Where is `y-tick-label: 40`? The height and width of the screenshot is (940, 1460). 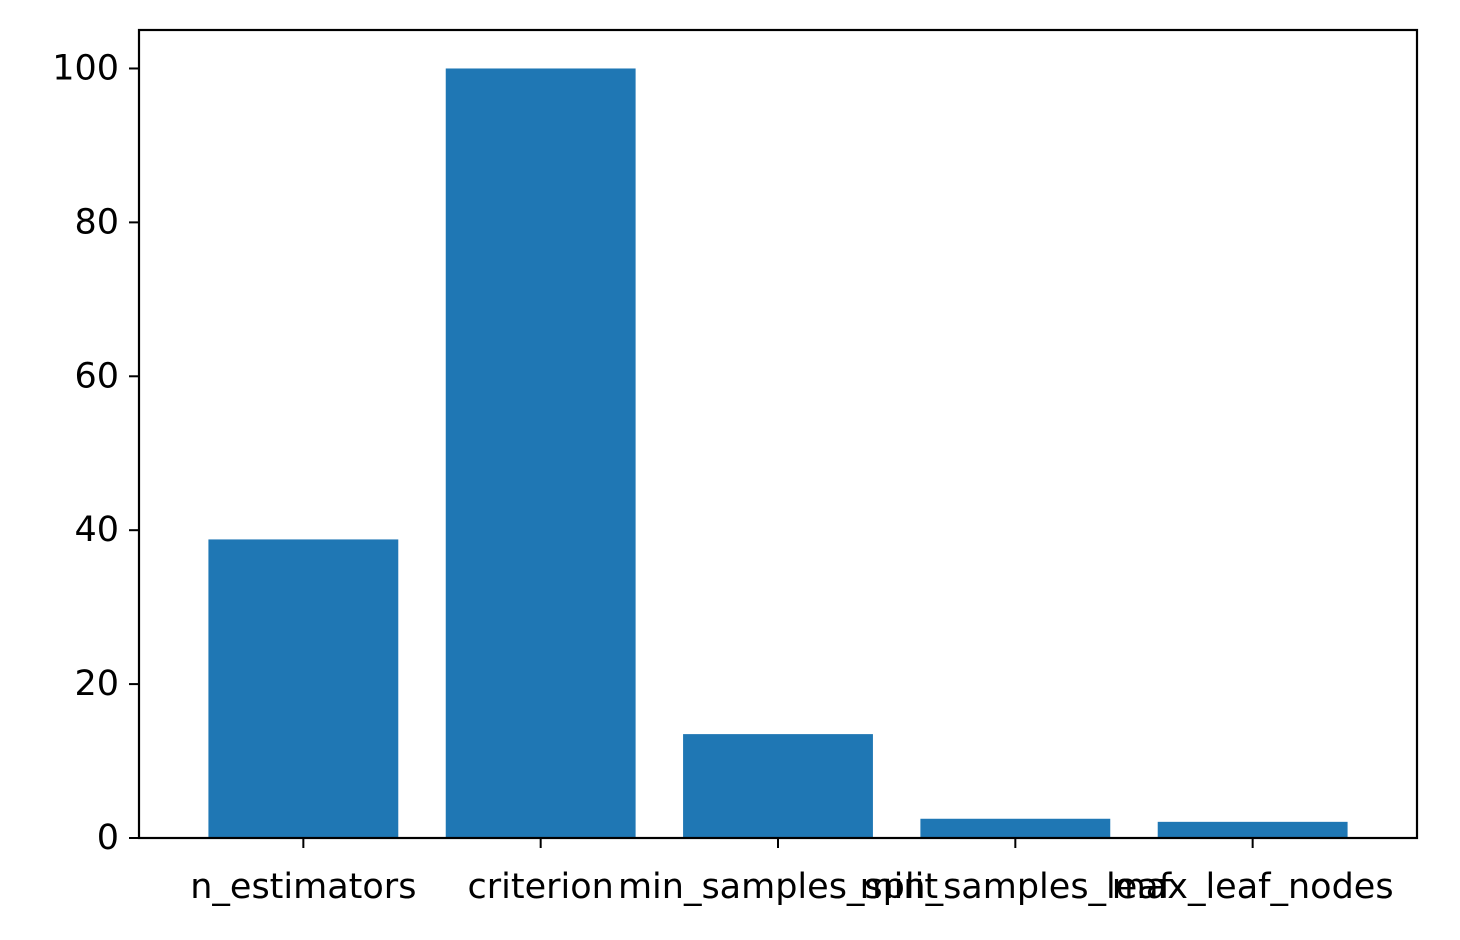
y-tick-label: 40 is located at coordinates (96, 530).